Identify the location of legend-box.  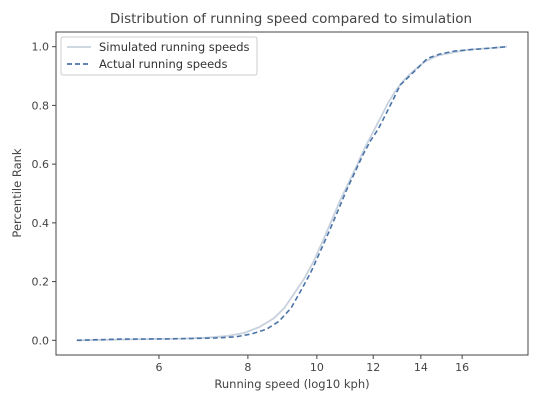
(159, 56).